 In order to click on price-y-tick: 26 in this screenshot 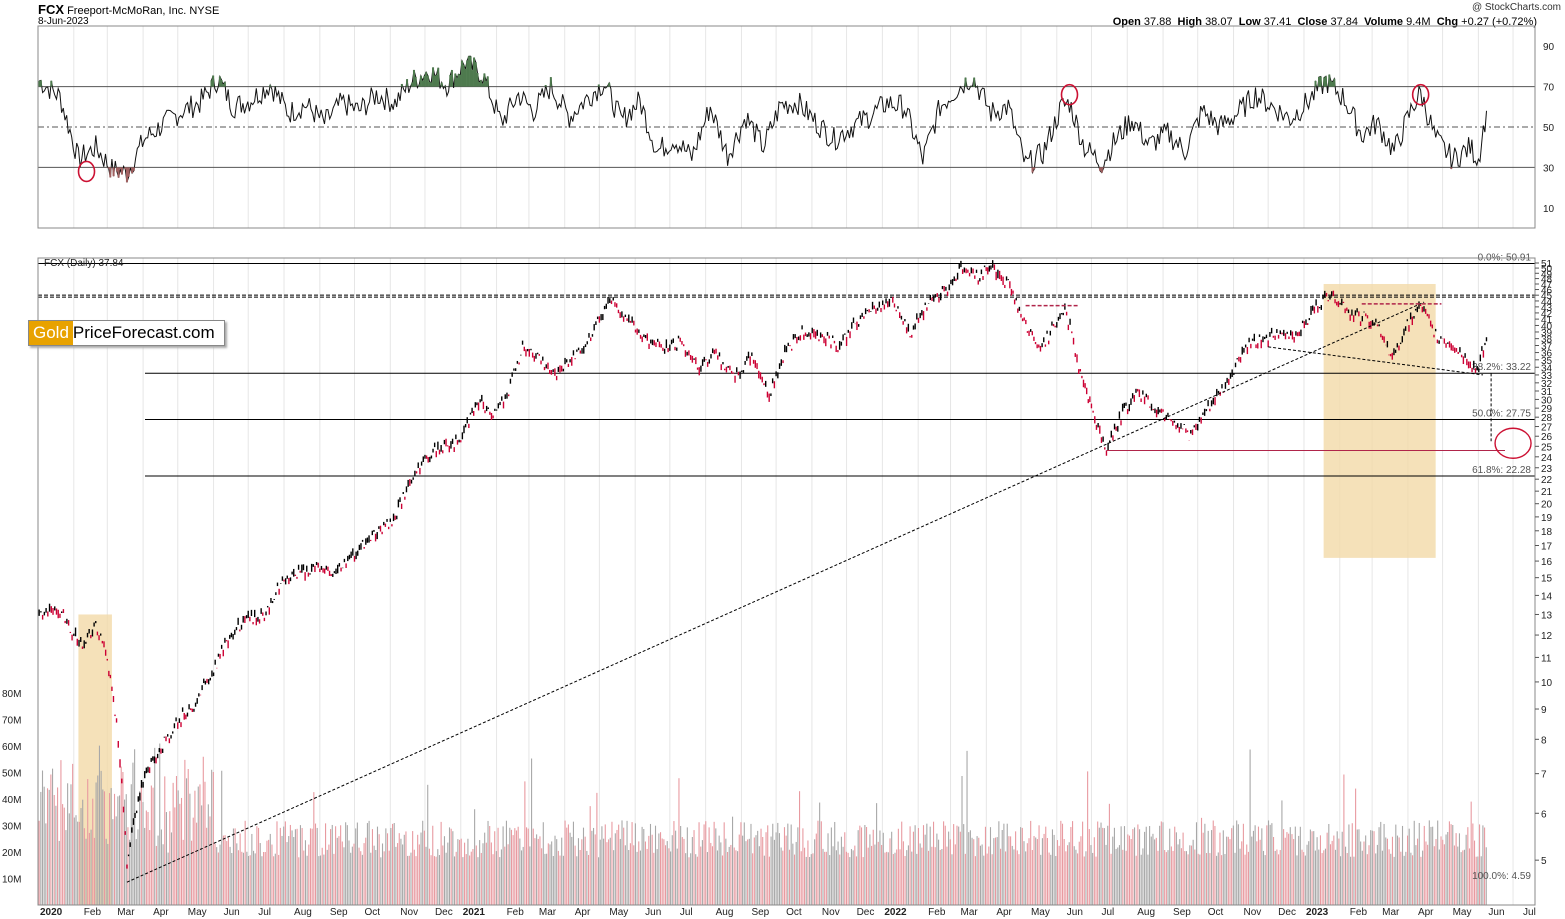, I will do `click(1547, 437)`.